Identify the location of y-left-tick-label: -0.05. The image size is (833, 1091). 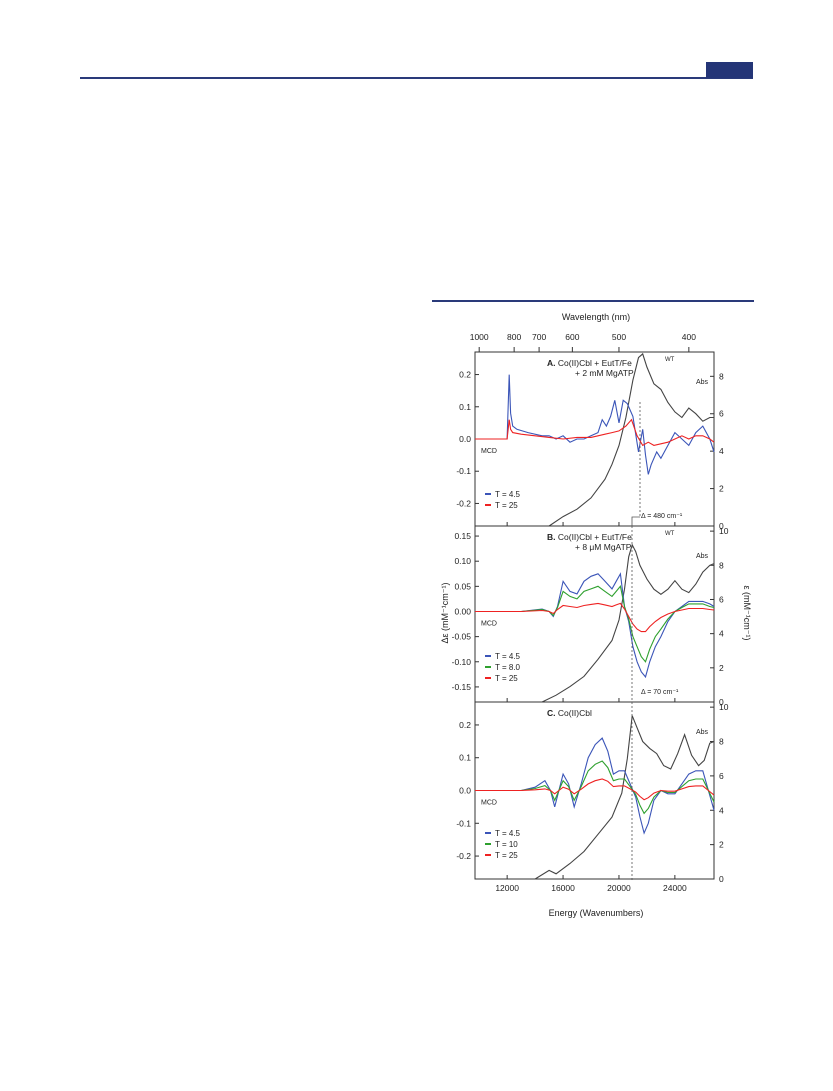
(462, 637).